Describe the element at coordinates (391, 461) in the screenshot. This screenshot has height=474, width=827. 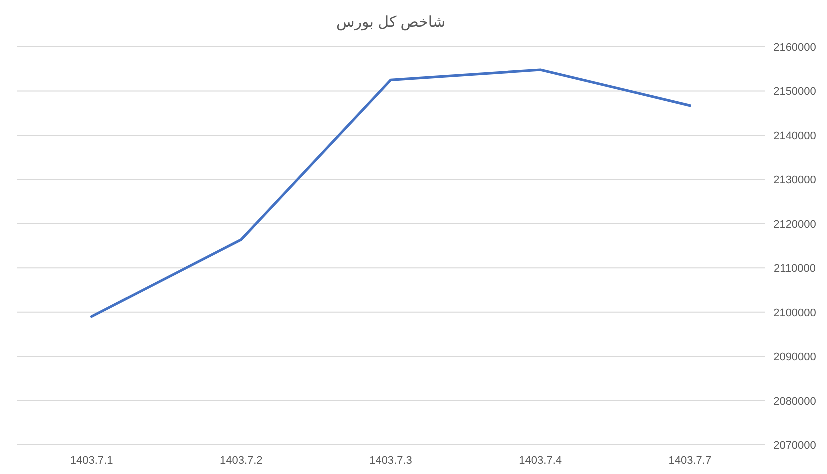
I see `x-tick-label: 1403.7.3` at that location.